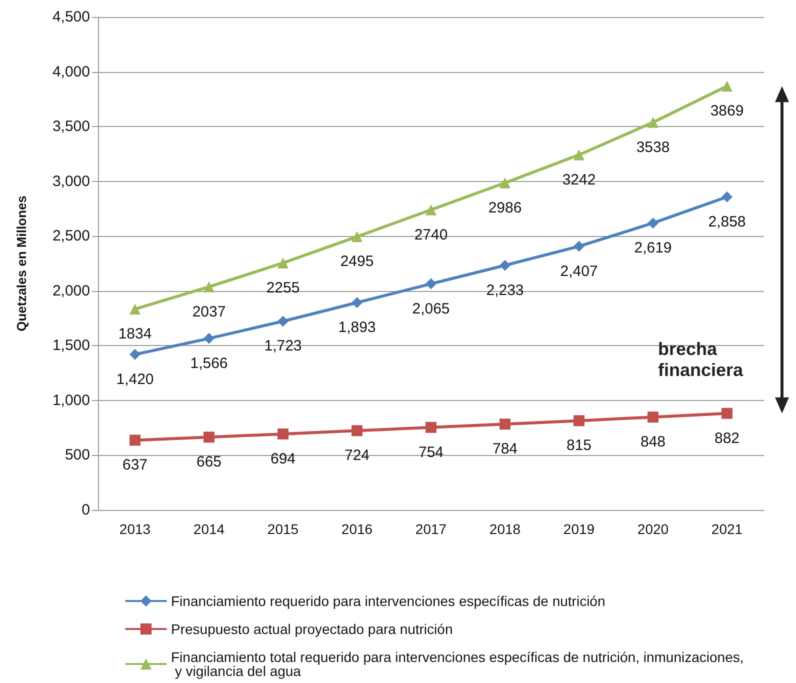 This screenshot has height=683, width=796. Describe the element at coordinates (77, 455) in the screenshot. I see `y-tick-label: 500` at that location.